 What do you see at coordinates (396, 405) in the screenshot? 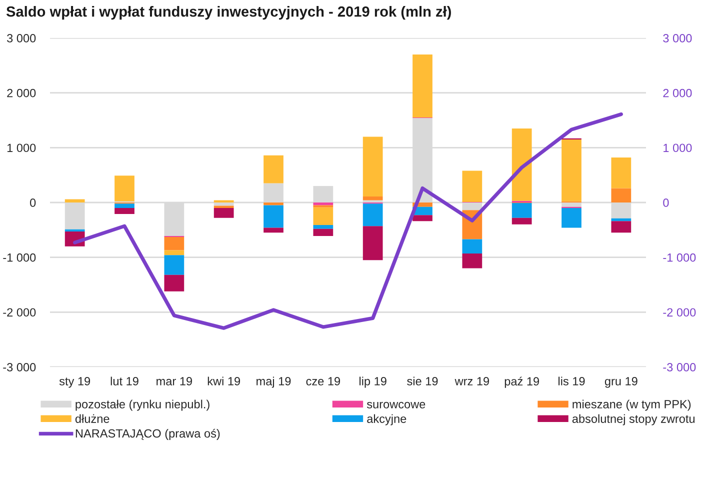
I see `legend-label: surowcowe` at bounding box center [396, 405].